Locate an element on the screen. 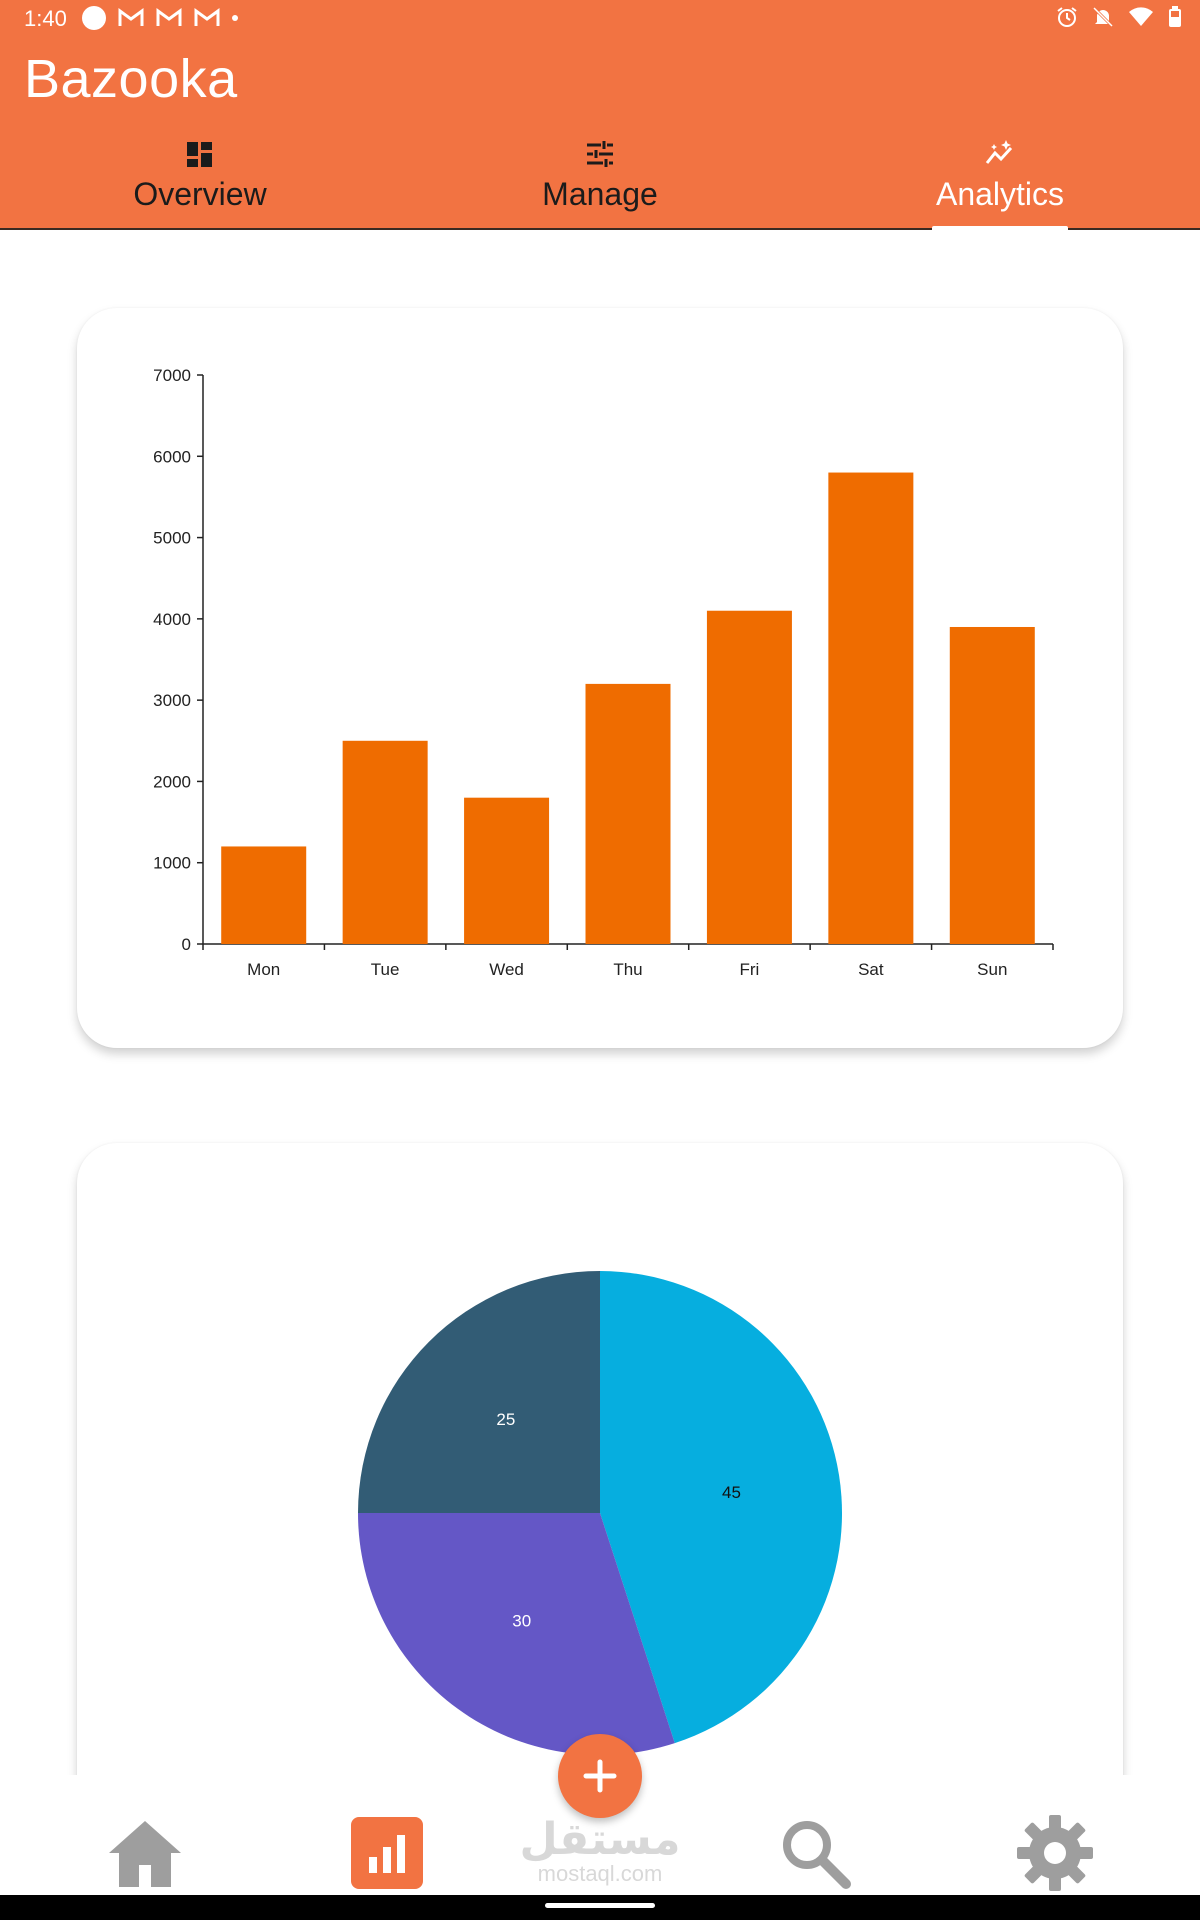 The width and height of the screenshot is (1200, 1920). search-icon is located at coordinates (815, 1853).